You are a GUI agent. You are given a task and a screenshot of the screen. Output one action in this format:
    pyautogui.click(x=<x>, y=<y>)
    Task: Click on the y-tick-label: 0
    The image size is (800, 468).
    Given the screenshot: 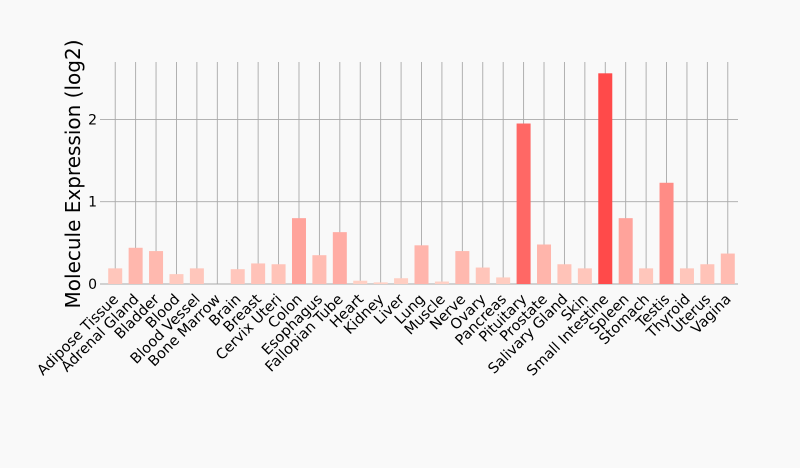 What is the action you would take?
    pyautogui.click(x=92, y=285)
    